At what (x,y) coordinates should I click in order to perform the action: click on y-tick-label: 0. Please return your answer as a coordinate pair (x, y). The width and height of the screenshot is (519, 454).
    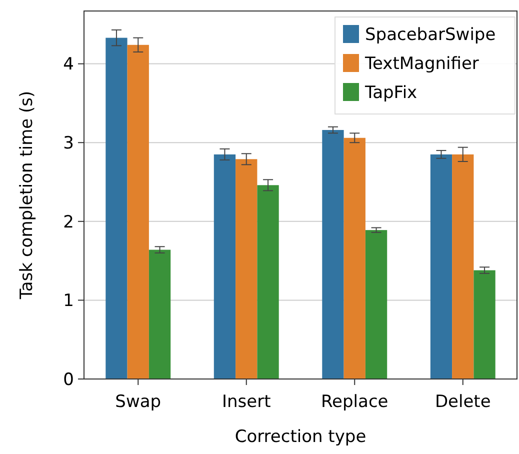
    Looking at the image, I should click on (68, 380).